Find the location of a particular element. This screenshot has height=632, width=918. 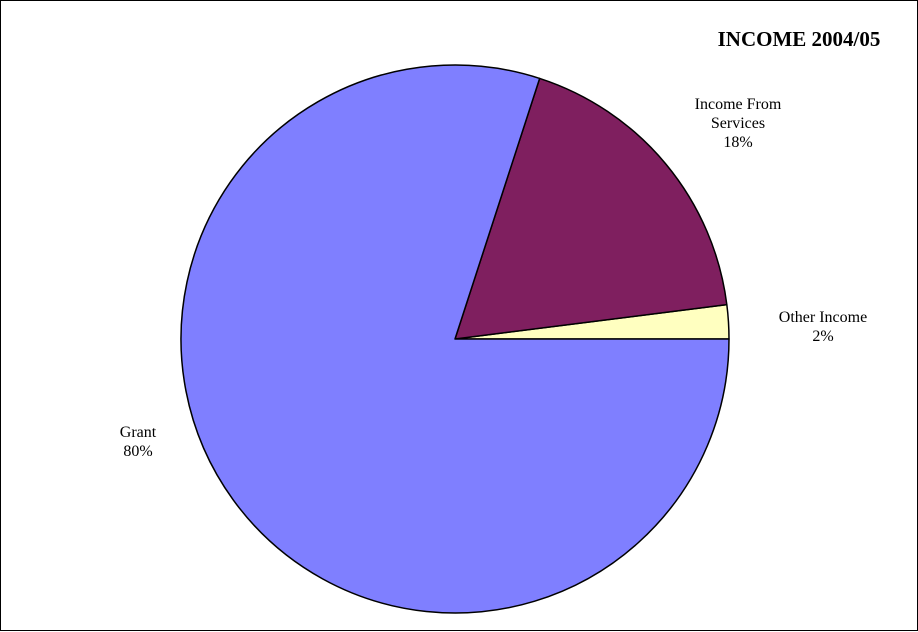

pie-slice-income-from-services is located at coordinates (591, 208).